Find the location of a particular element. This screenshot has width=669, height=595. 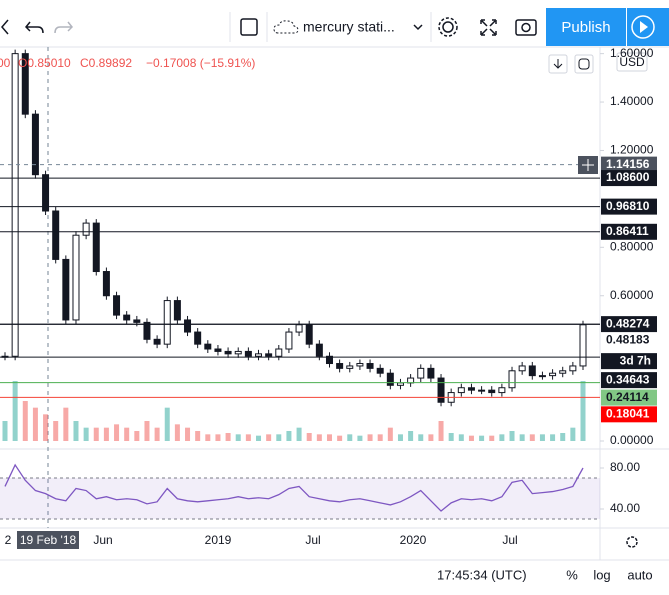

rsi-pane is located at coordinates (294, 487).